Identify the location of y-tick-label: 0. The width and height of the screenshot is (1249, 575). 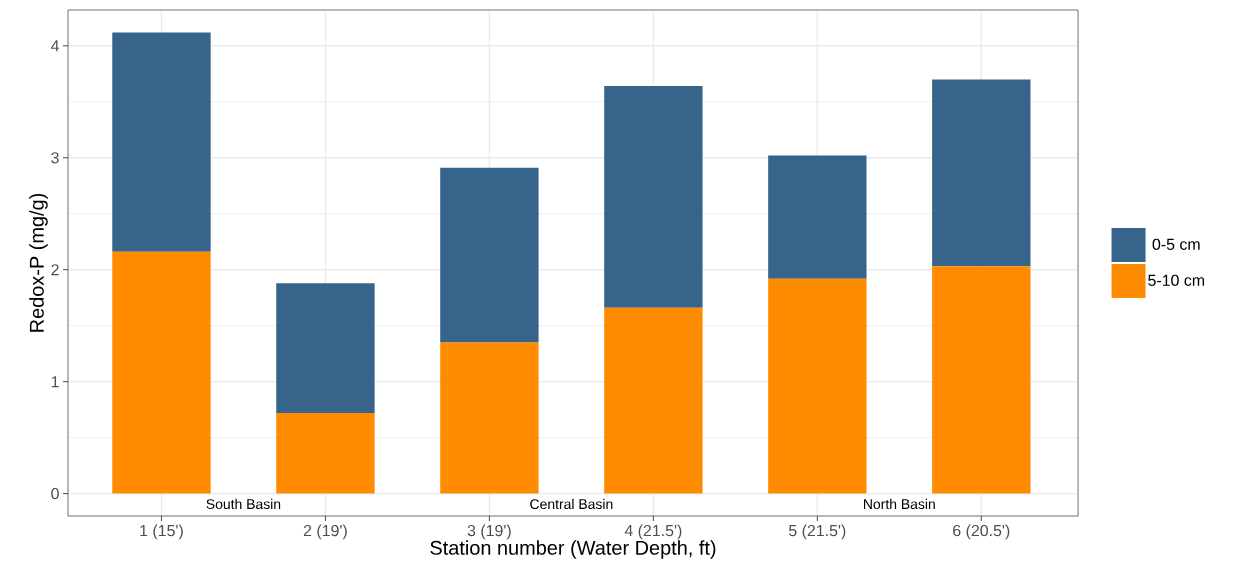
(55, 493).